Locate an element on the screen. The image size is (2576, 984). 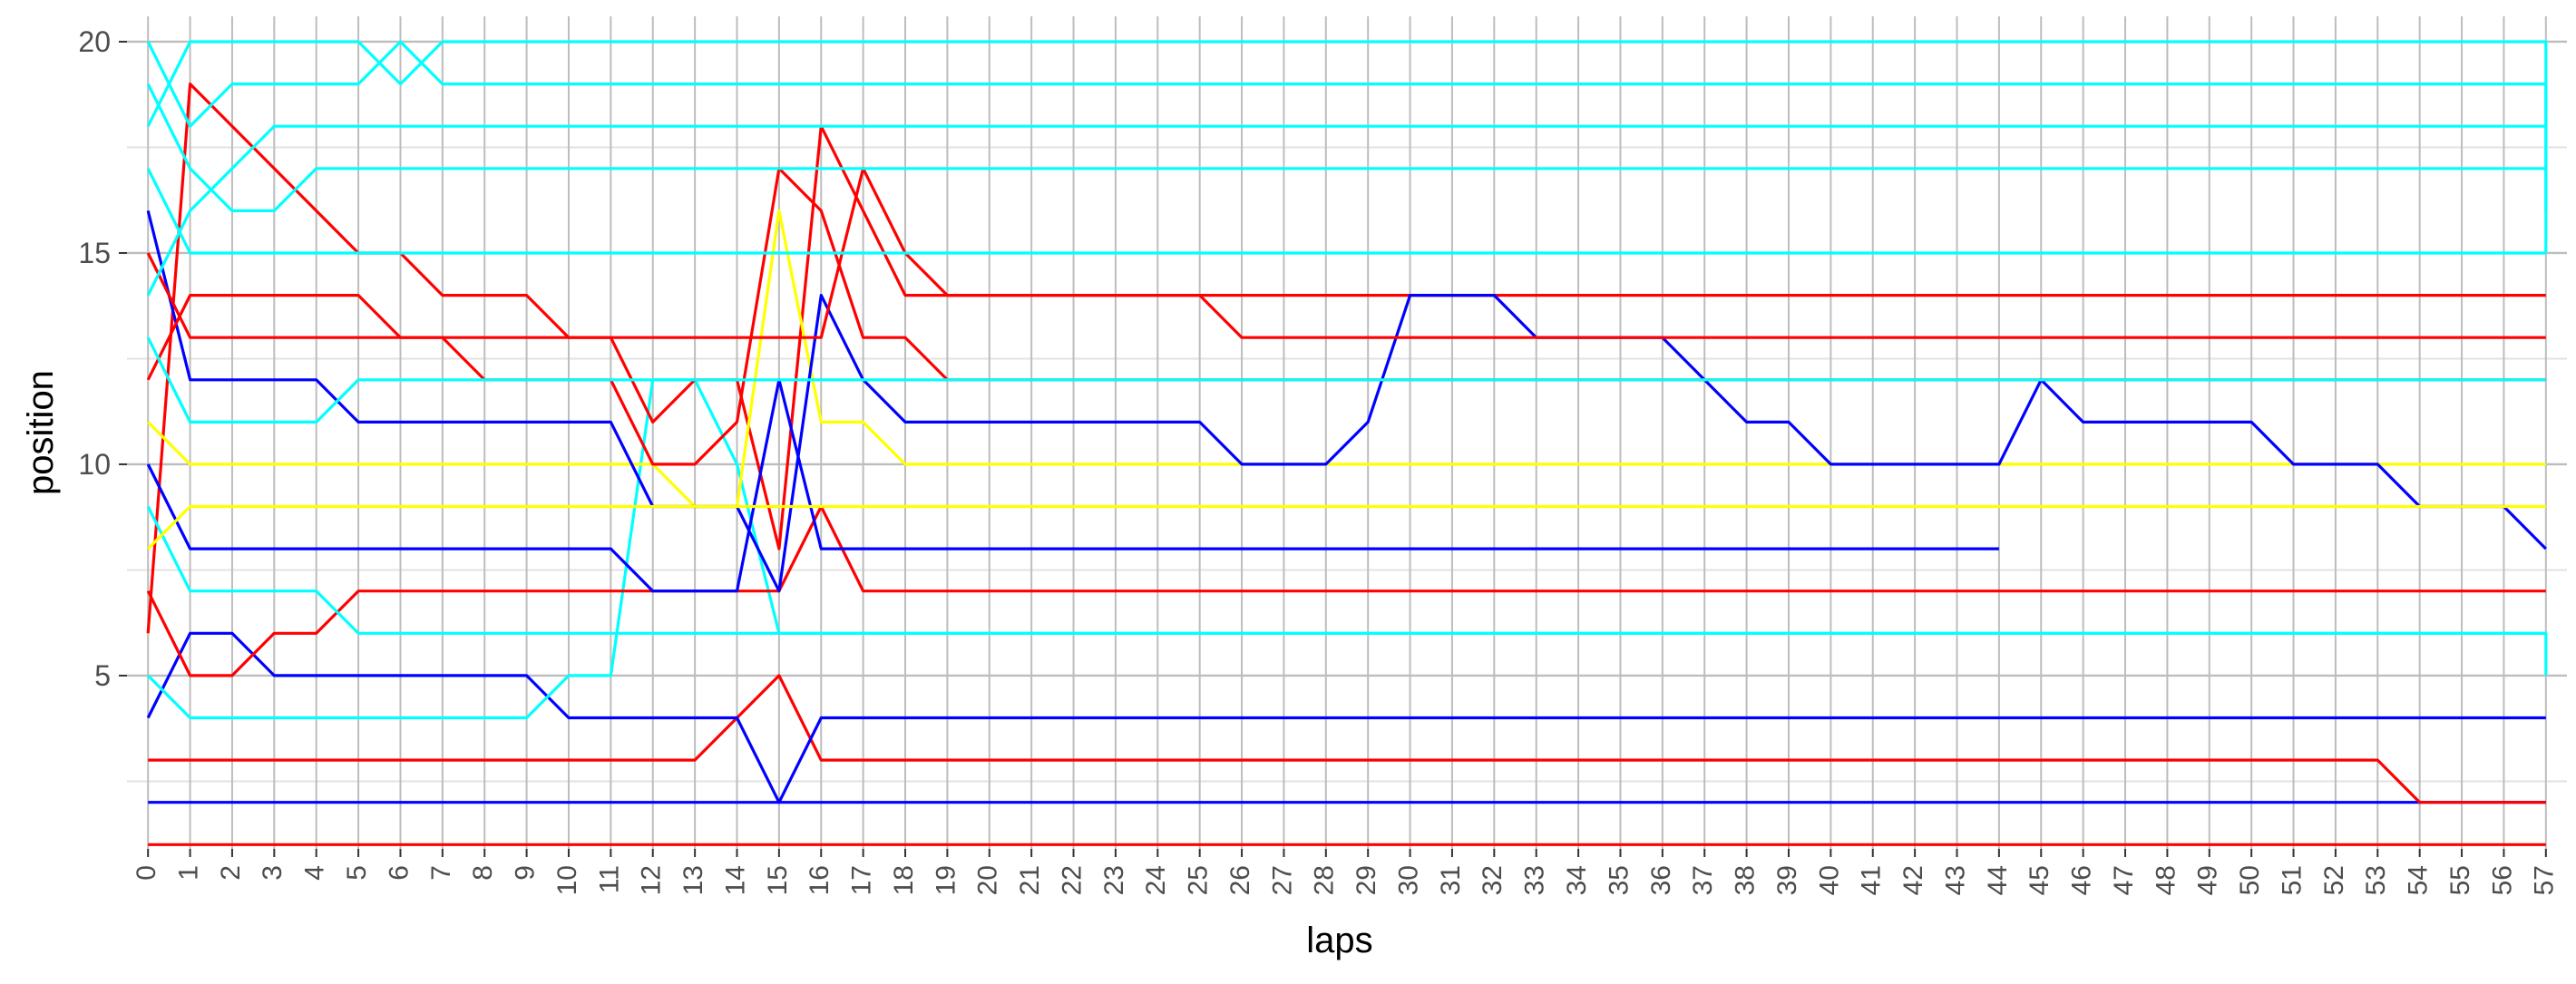
x-tick-label: 0 is located at coordinates (146, 873).